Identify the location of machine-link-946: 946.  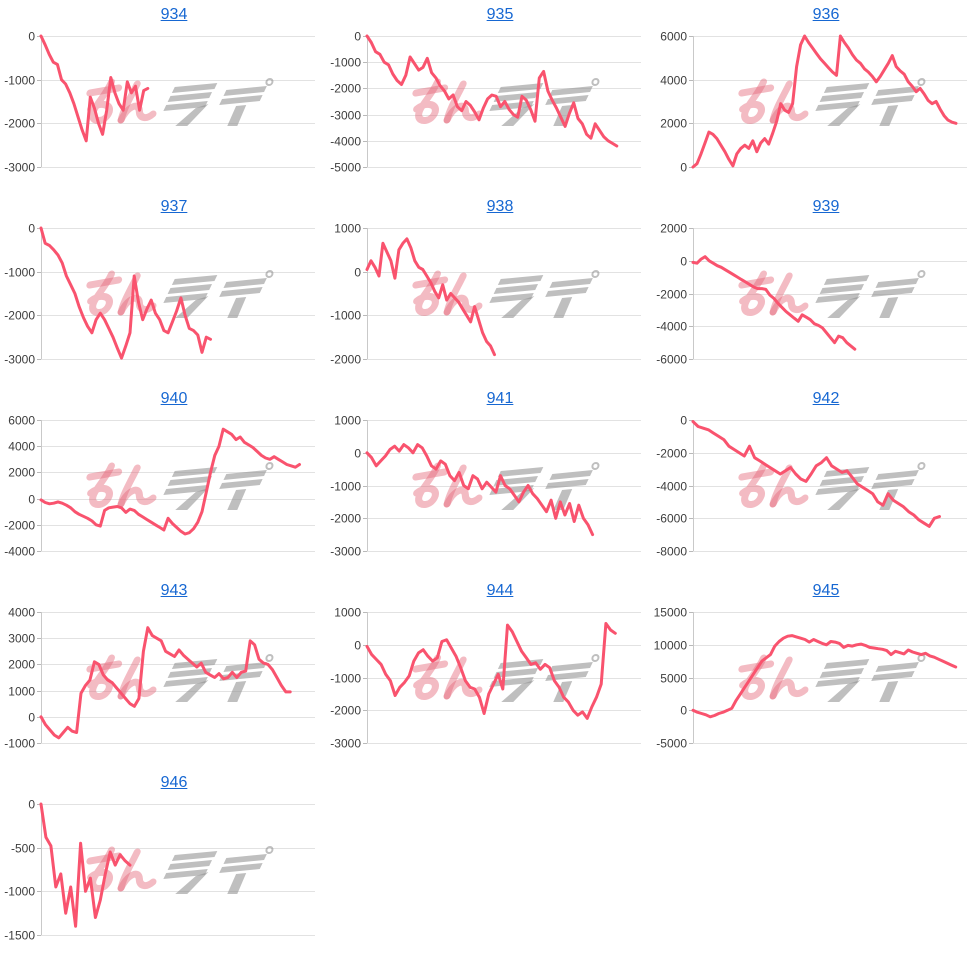
(174, 782).